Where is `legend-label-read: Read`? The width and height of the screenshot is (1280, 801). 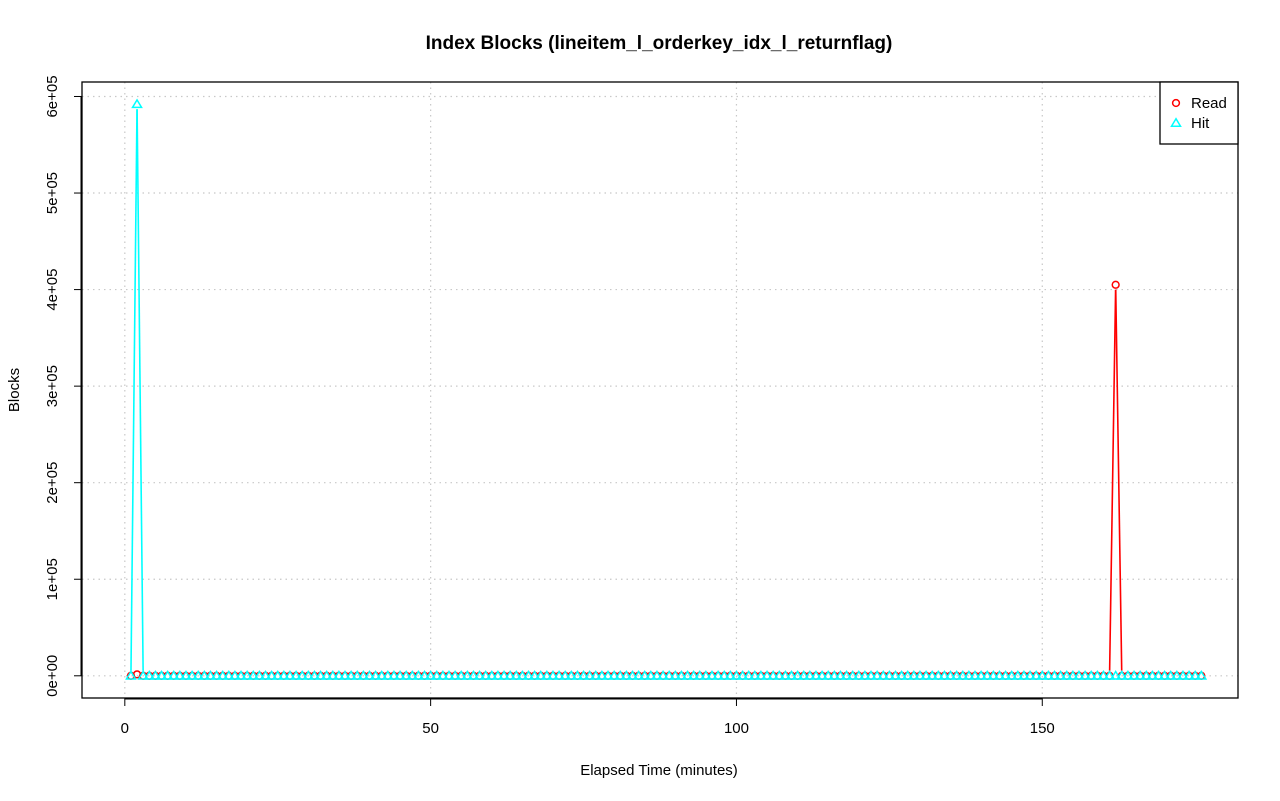
legend-label-read: Read is located at coordinates (1209, 103).